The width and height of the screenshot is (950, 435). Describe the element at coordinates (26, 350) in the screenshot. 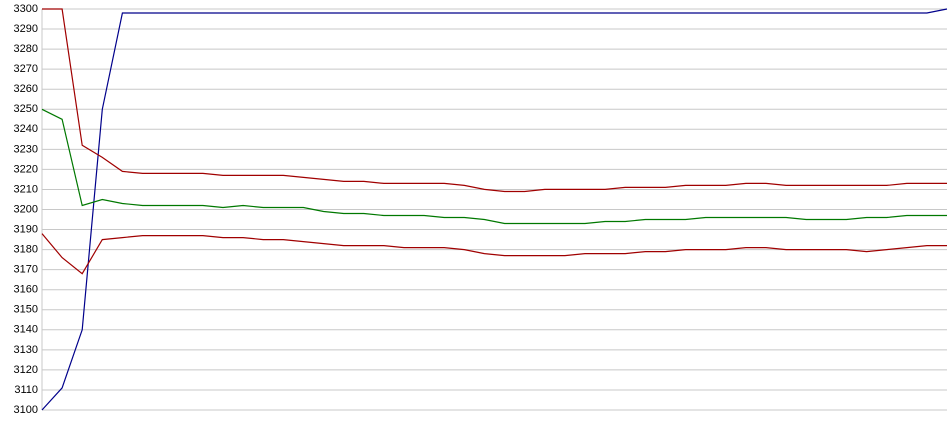

I see `y-tick-label: 3130` at that location.